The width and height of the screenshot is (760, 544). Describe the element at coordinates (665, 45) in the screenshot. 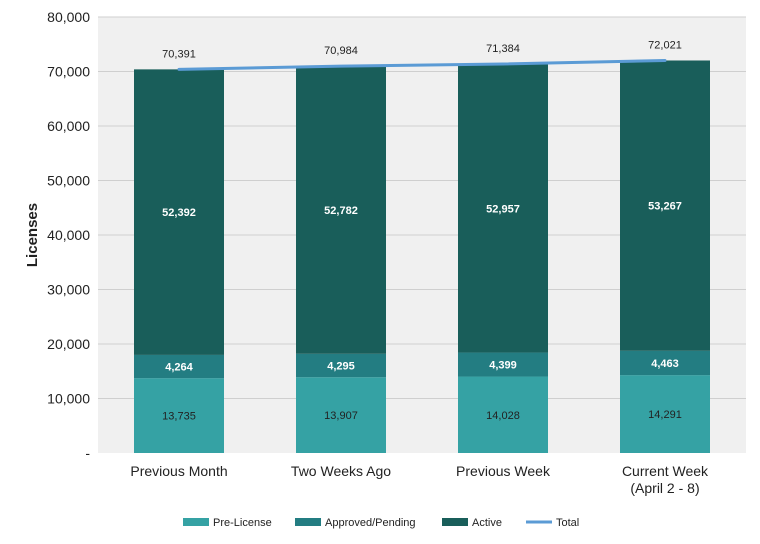

I see `total-label: 72,021` at that location.